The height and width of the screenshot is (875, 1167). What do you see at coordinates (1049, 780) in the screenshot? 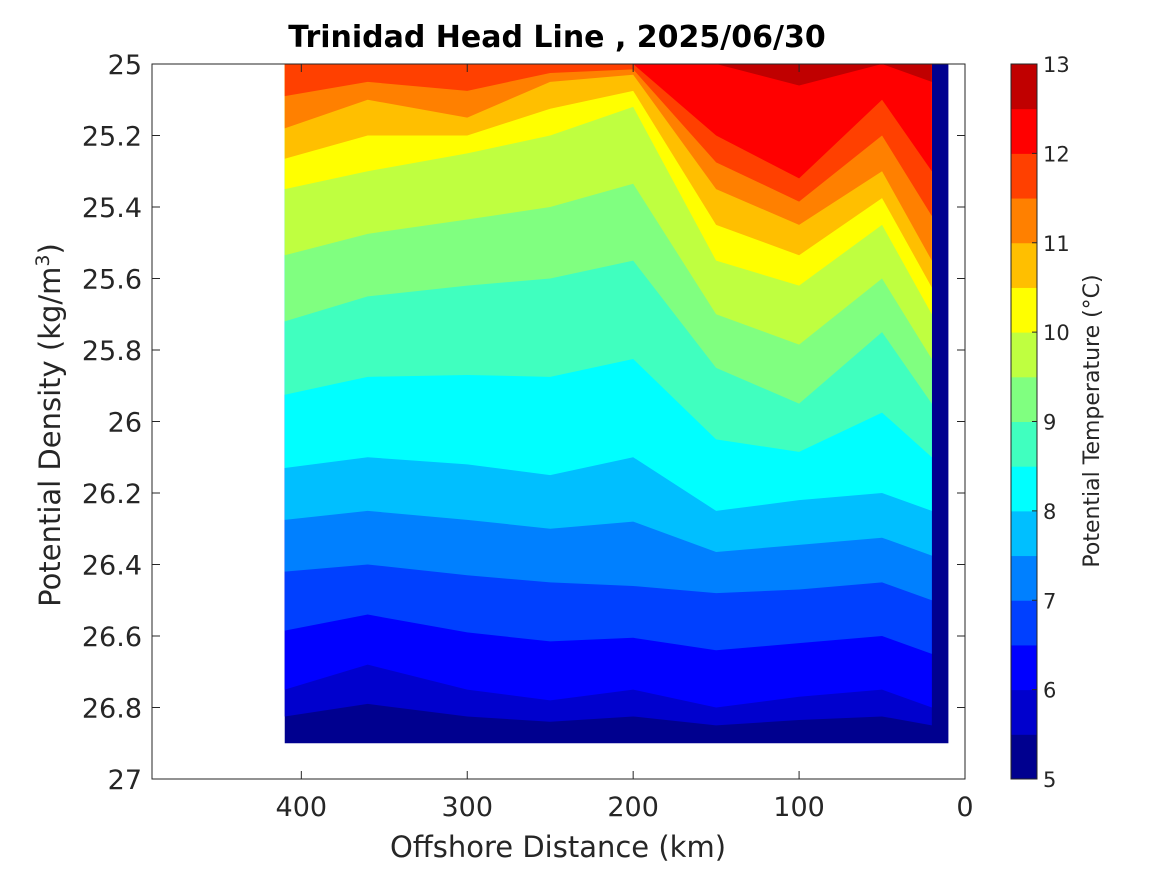
I see `colorbar-tick-label: 5` at bounding box center [1049, 780].